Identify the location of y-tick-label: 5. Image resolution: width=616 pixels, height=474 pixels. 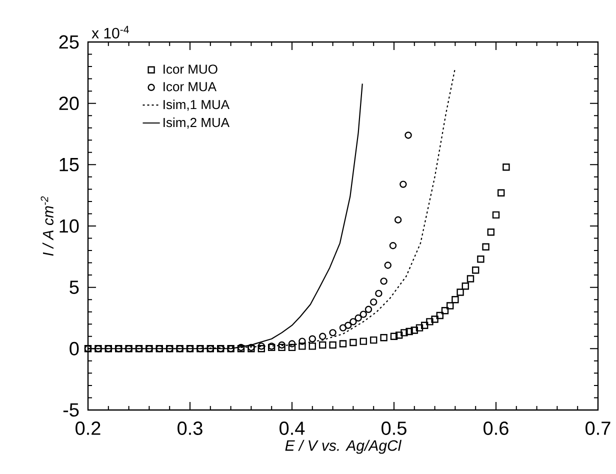
(74, 287).